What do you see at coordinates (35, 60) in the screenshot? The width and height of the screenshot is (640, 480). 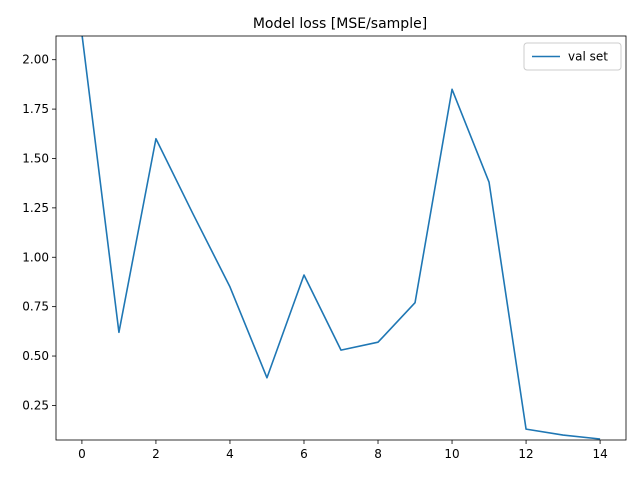 I see `y-tick-label: 2.00` at bounding box center [35, 60].